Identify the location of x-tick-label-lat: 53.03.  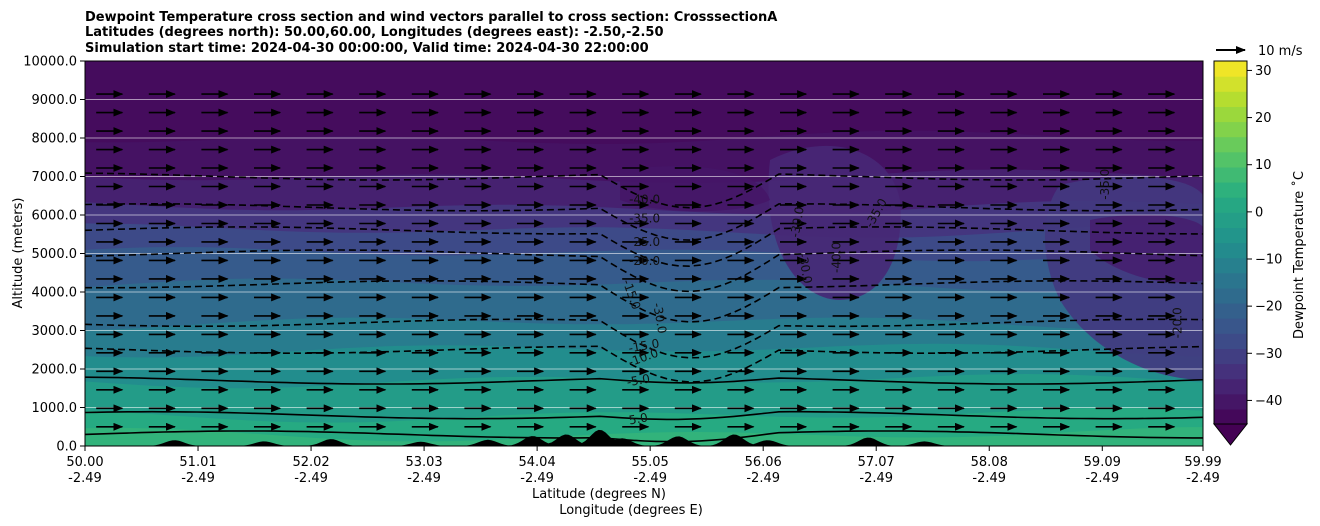
(423, 462).